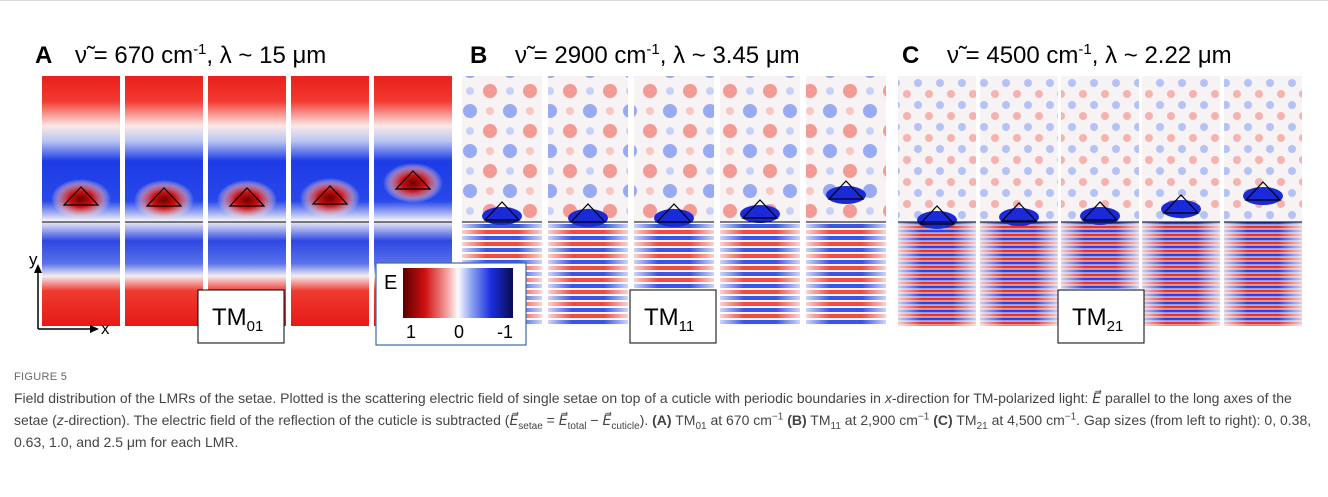 This screenshot has width=1328, height=497. Describe the element at coordinates (653, 409) in the screenshot. I see `caption-text: parallel to the long axes of the setae (` at that location.